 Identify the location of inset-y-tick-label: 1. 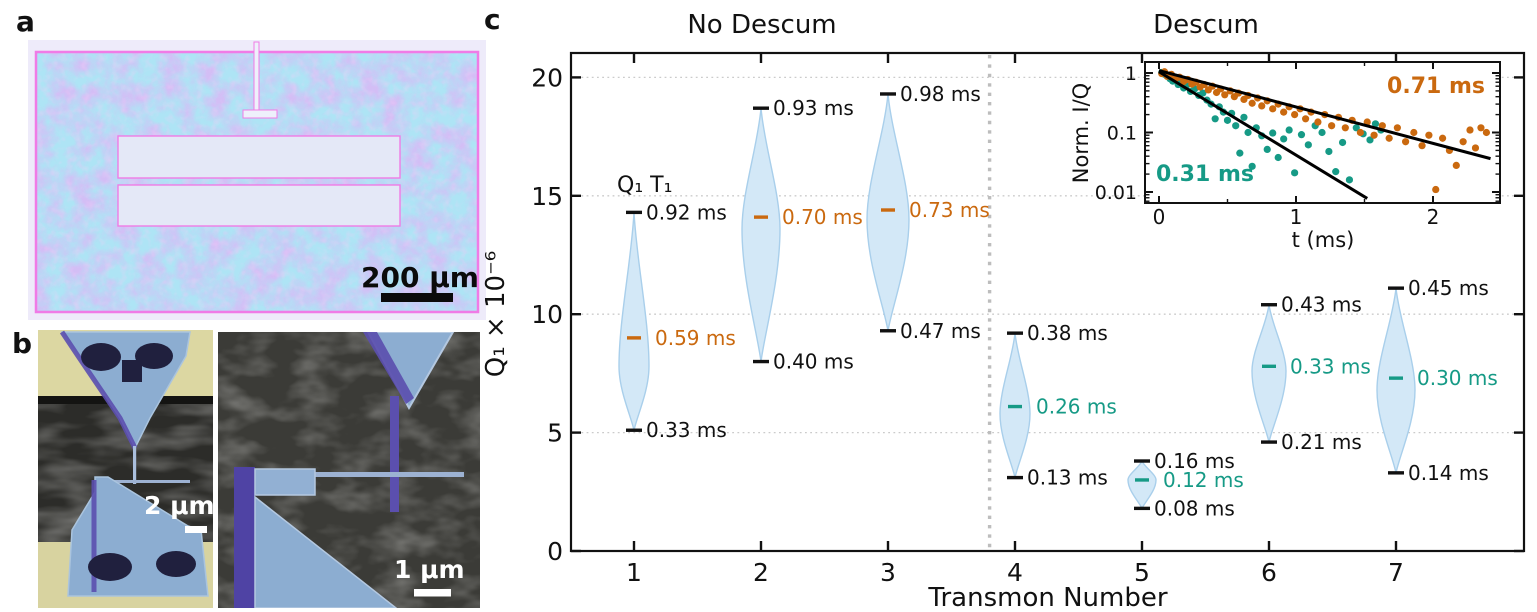
(1131, 74).